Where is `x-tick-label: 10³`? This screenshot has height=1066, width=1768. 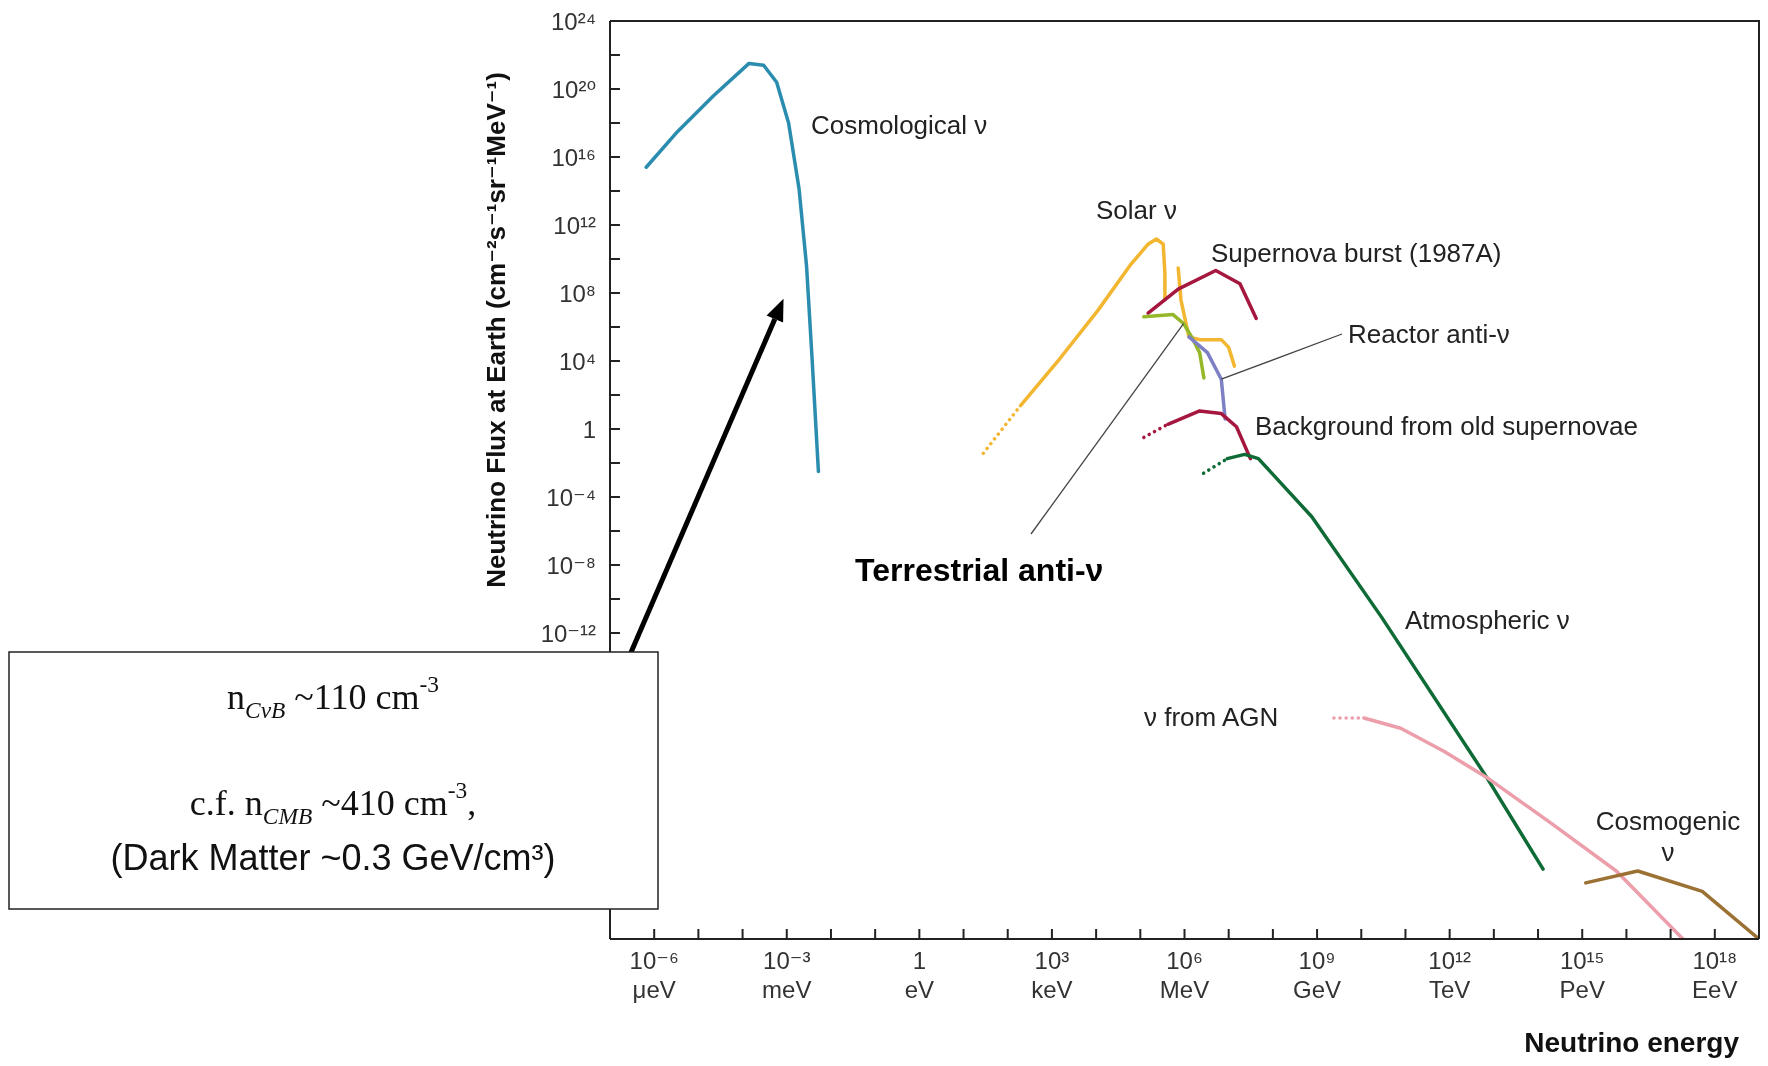 x-tick-label: 10³ is located at coordinates (1052, 960).